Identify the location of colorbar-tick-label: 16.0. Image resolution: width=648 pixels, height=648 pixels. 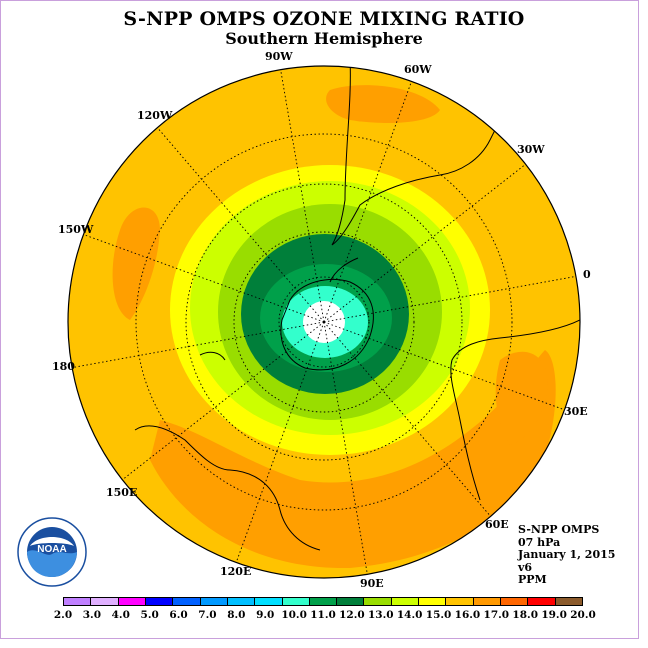
(467, 615).